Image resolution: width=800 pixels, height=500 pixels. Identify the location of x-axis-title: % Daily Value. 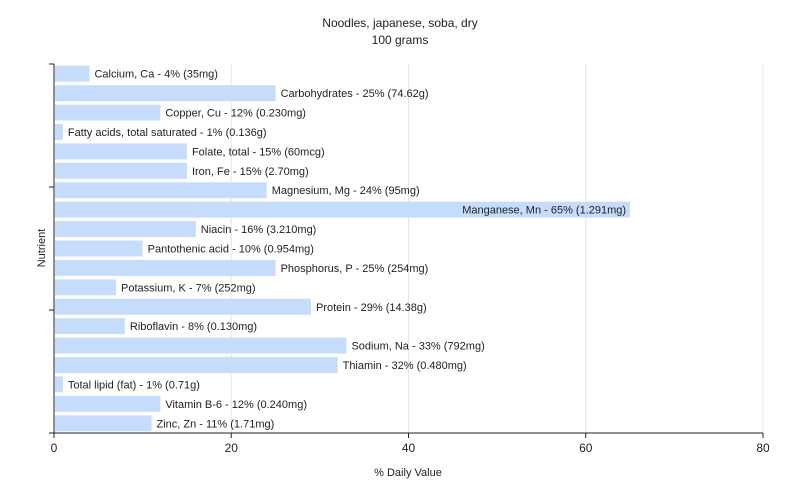
(408, 473).